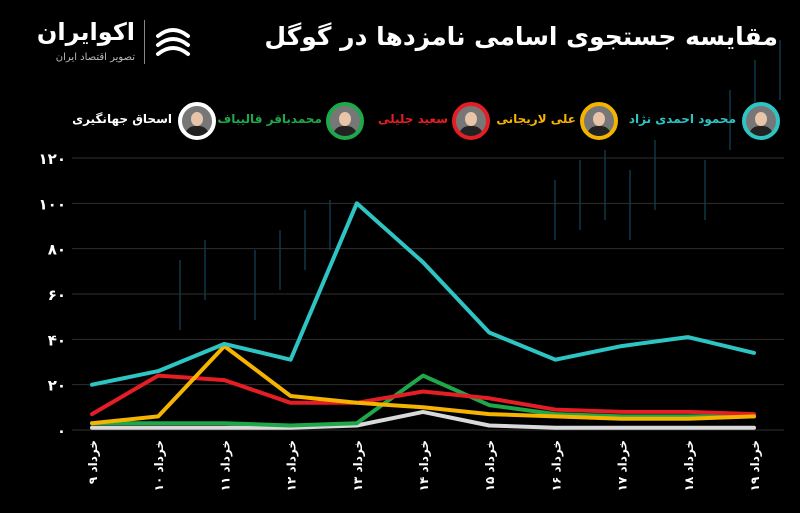  Describe the element at coordinates (521, 36) in the screenshot. I see `chart-title: مقایسه جستجوی اسامی نامزدها در گوگل` at that location.